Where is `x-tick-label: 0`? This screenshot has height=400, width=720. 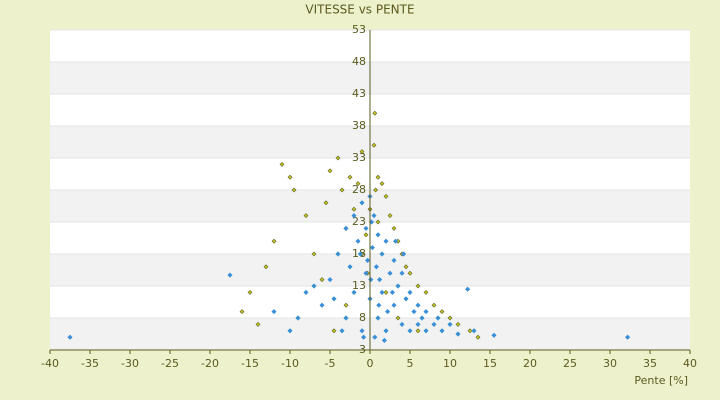
x-tick-label: 0 is located at coordinates (370, 363).